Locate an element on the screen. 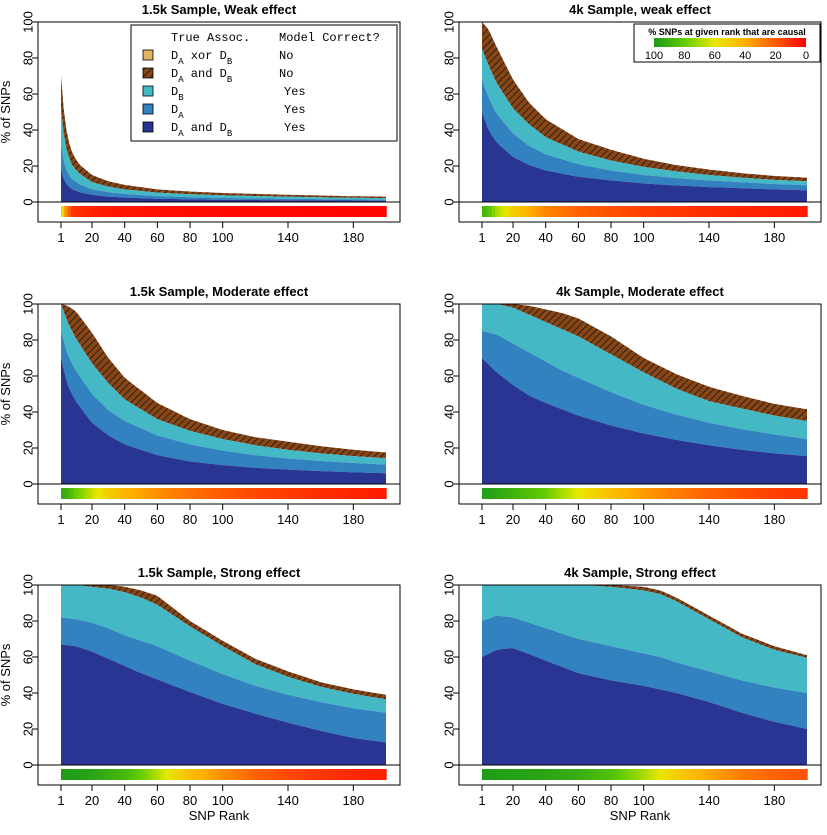 This screenshot has height=835, width=827. y-tick-label: 60 is located at coordinates (28, 94).